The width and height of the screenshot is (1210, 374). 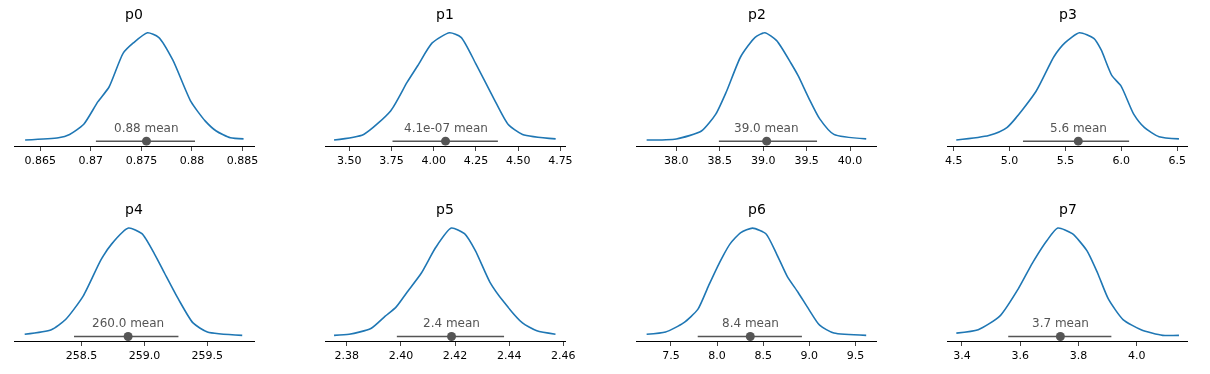 What do you see at coordinates (717, 356) in the screenshot?
I see `x-tick-label: 8.0` at bounding box center [717, 356].